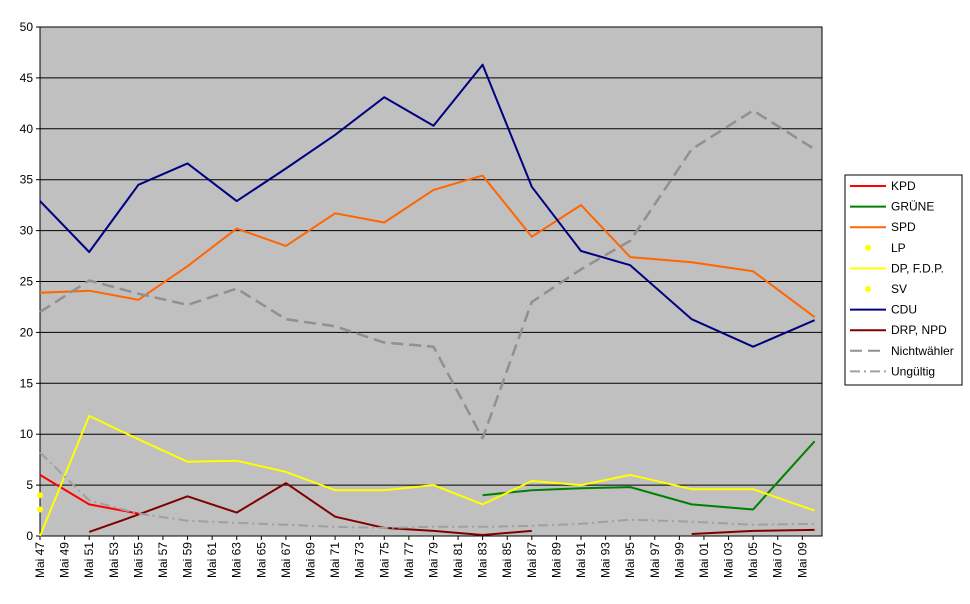 The height and width of the screenshot is (604, 970). I want to click on x-tick-label: Mai 57, so click(163, 560).